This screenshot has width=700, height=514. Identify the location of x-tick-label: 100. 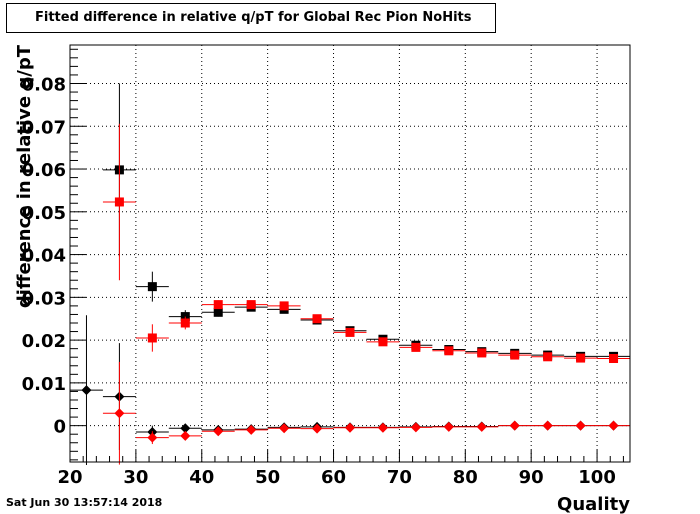
(597, 477).